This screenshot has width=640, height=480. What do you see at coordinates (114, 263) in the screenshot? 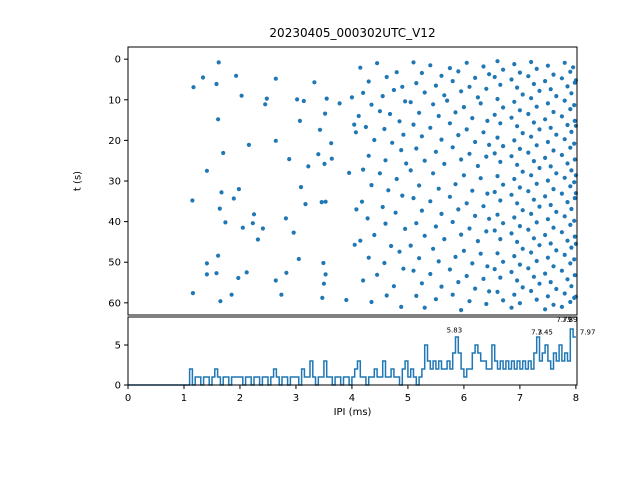
I see `svg-text: 50` at bounding box center [114, 263].